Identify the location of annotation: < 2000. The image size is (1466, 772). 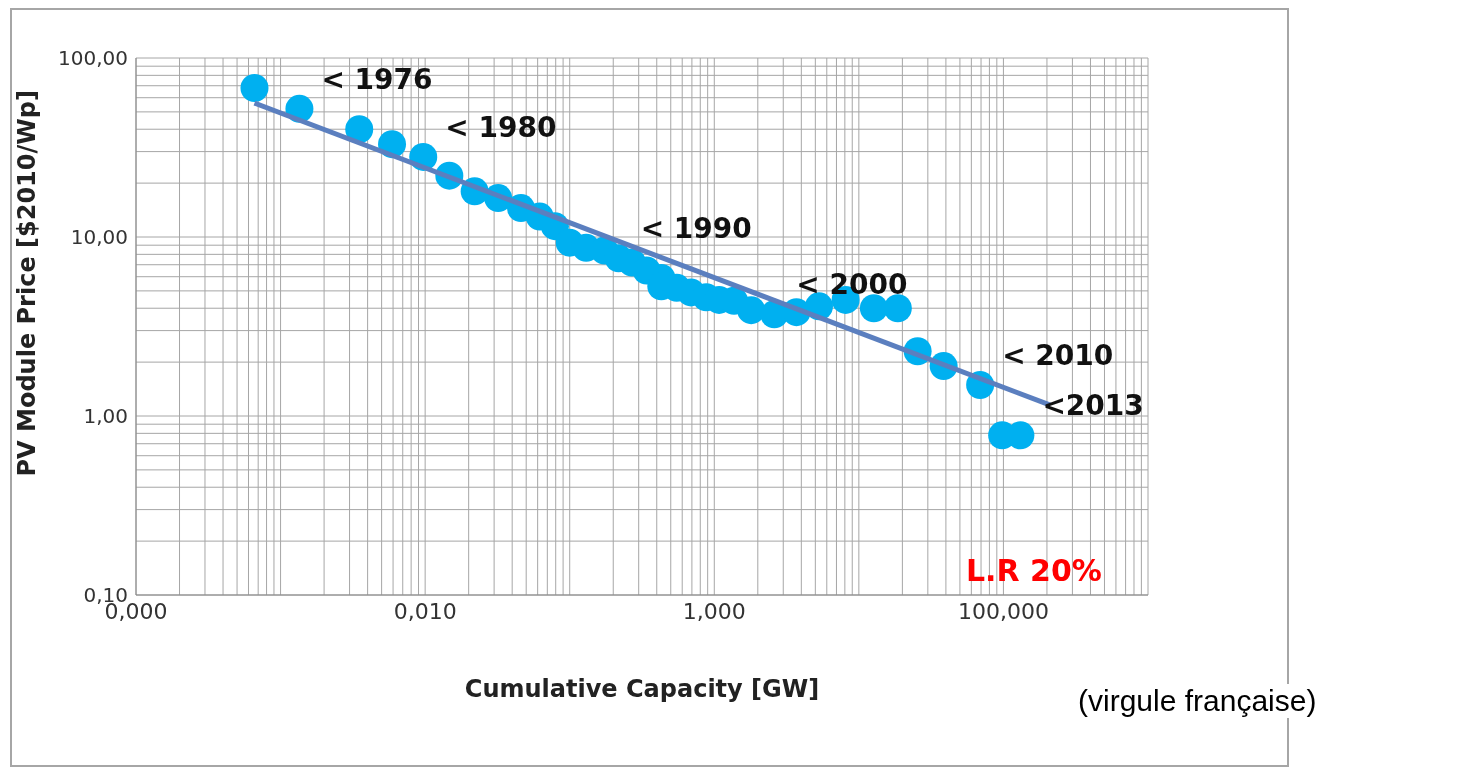
(852, 285).